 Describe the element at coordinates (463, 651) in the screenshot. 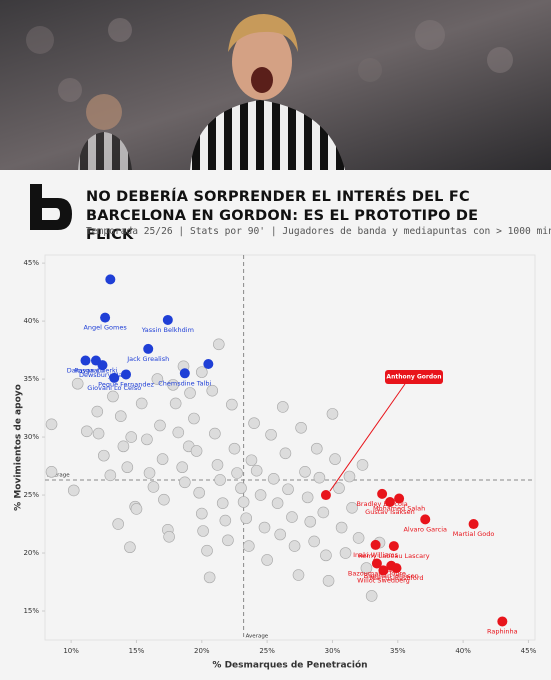

I see `x-tick-label: 40%` at that location.